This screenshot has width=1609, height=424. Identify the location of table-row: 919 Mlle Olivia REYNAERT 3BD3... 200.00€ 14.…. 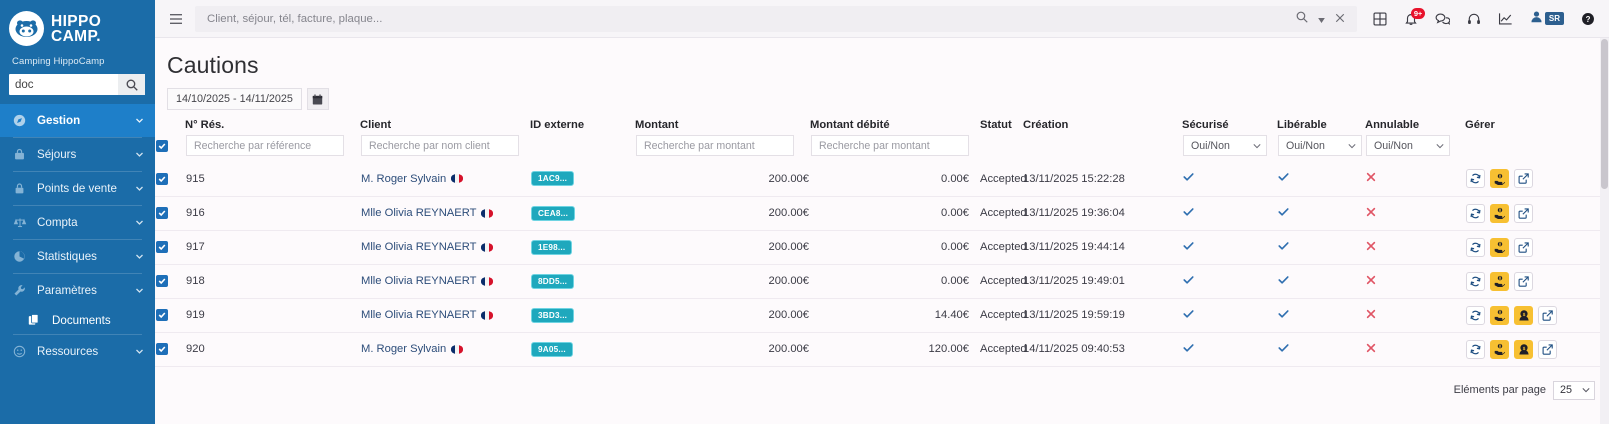
(882, 315).